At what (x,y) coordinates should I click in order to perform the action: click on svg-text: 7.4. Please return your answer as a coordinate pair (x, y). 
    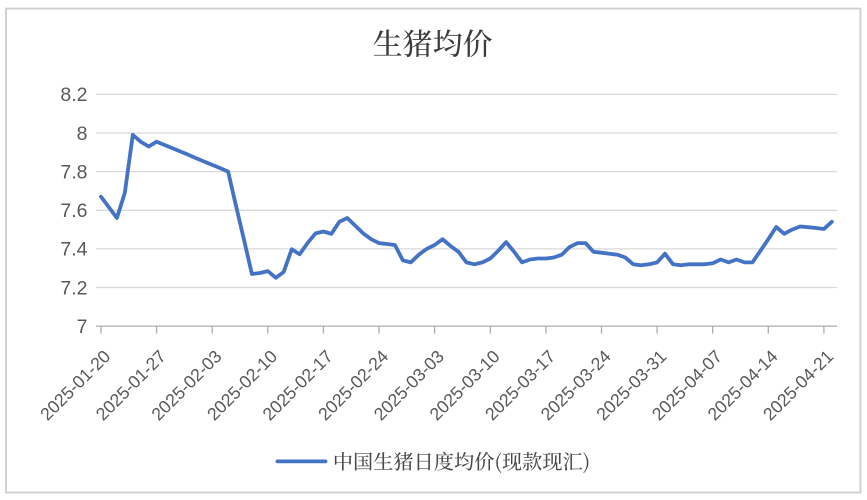
    Looking at the image, I should click on (73, 250).